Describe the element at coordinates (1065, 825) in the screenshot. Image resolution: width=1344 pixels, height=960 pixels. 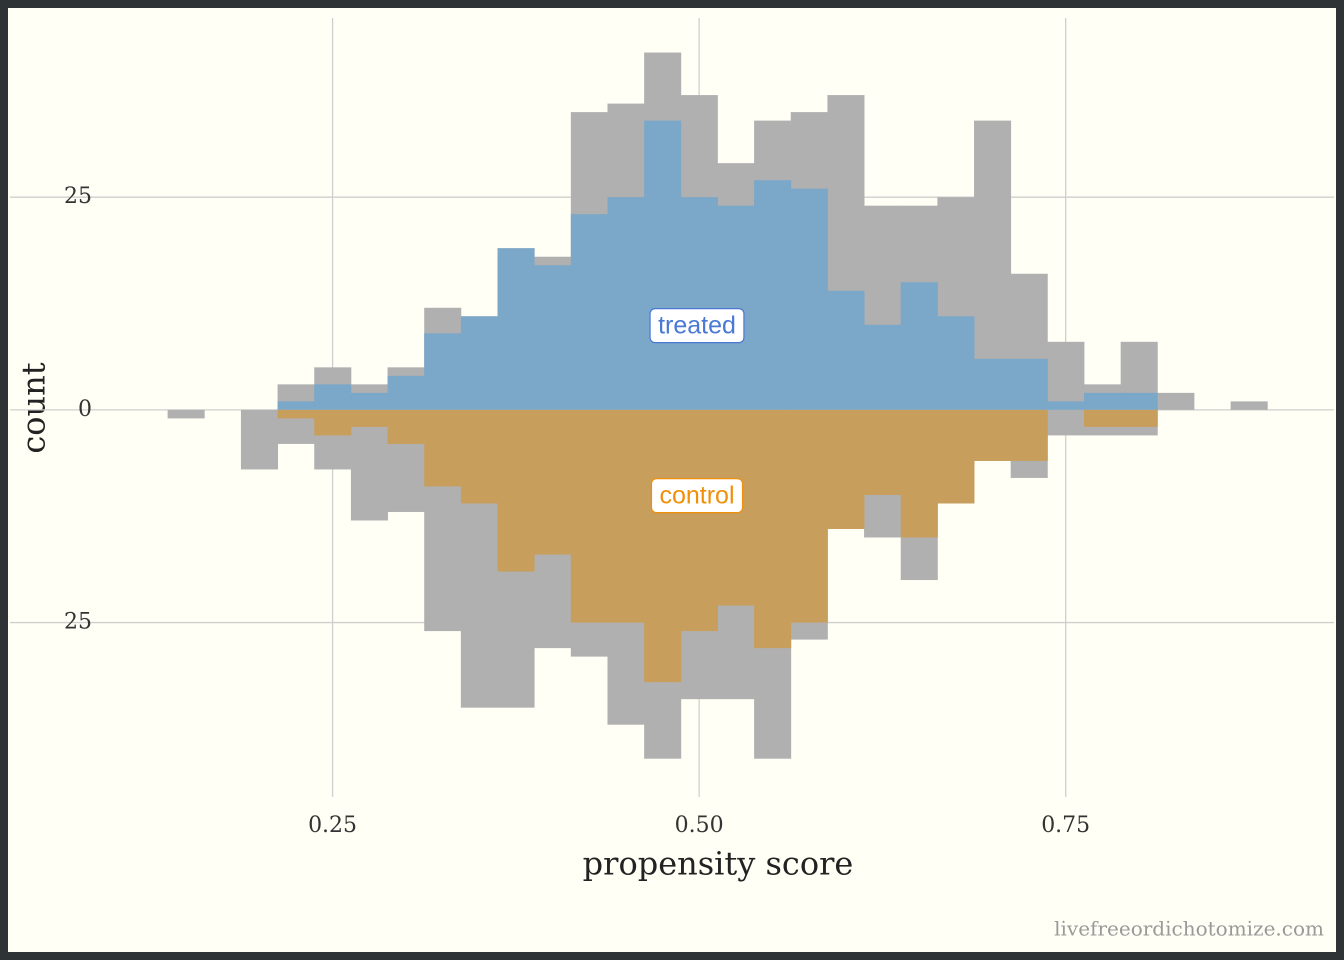
I see `x-tick-label: 0.75` at that location.